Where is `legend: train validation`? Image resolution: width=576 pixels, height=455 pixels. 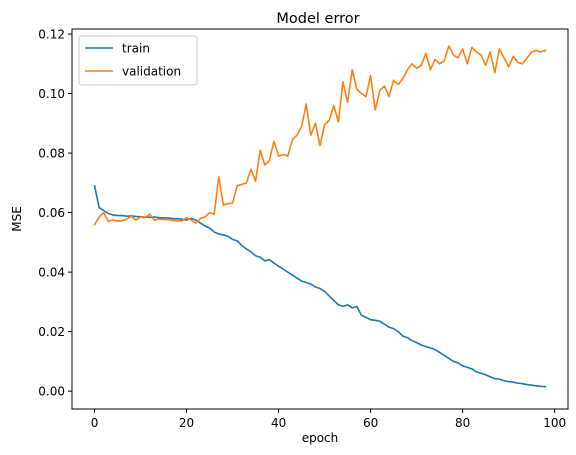 legend: train validation is located at coordinates (138, 60).